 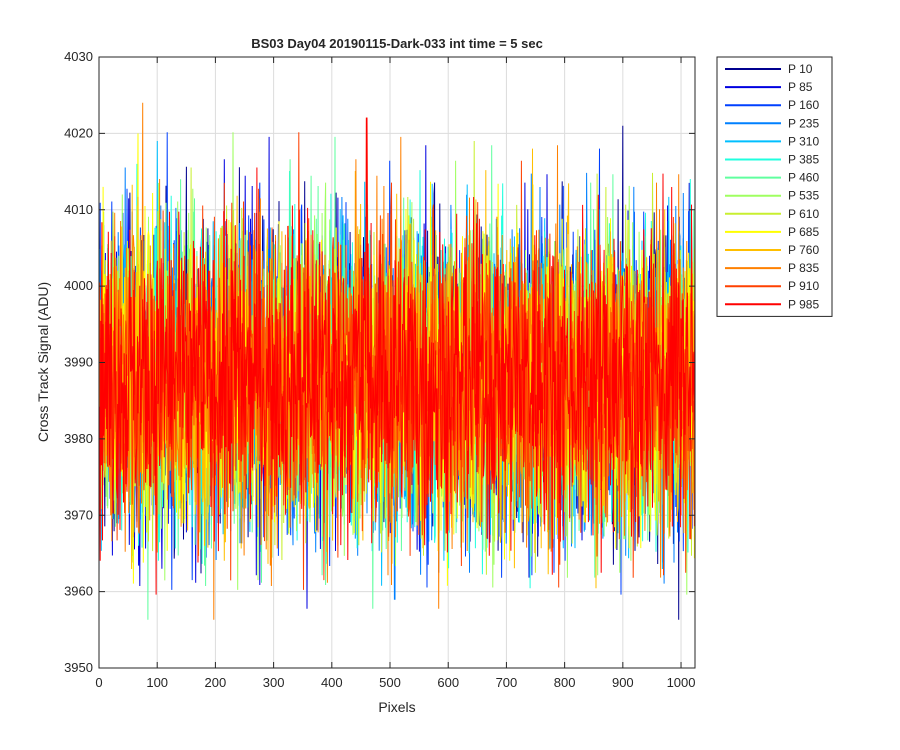 I want to click on y-tick-label: 4020, so click(x=78, y=132).